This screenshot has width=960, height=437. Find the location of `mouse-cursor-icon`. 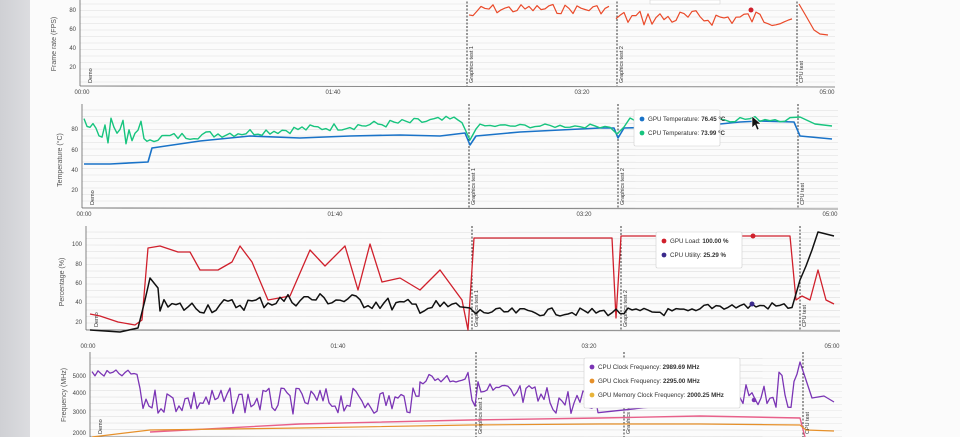

mouse-cursor-icon is located at coordinates (756, 123).